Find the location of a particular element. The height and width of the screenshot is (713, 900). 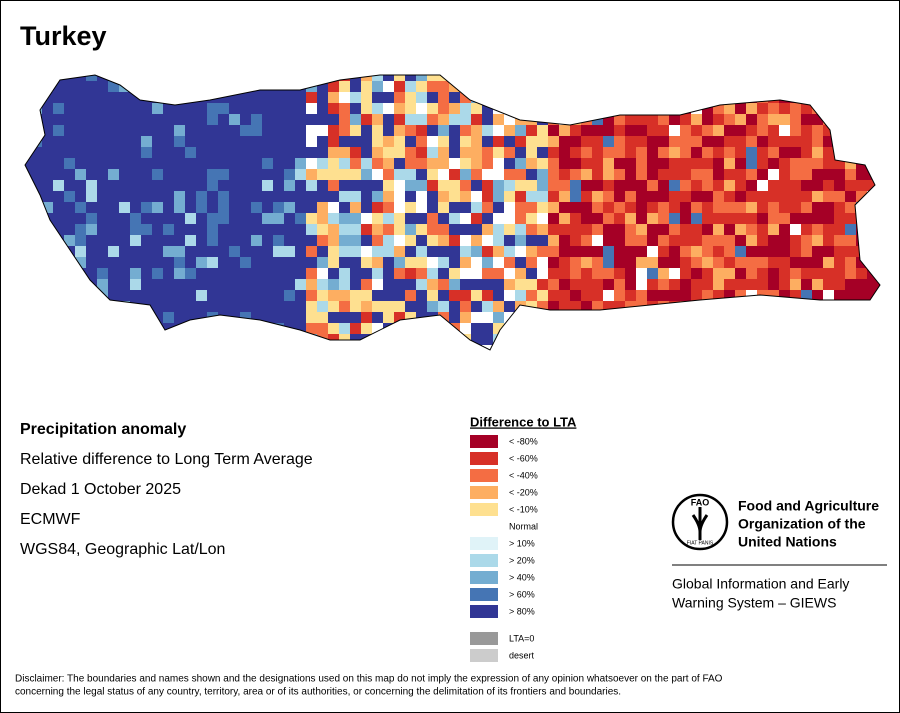

system-line: Global Information and Early is located at coordinates (760, 584).